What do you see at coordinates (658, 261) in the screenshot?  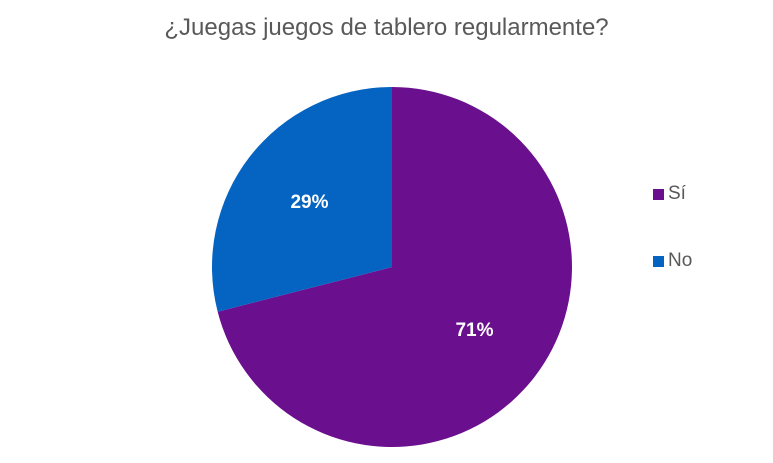 I see `legend-swatch-no` at bounding box center [658, 261].